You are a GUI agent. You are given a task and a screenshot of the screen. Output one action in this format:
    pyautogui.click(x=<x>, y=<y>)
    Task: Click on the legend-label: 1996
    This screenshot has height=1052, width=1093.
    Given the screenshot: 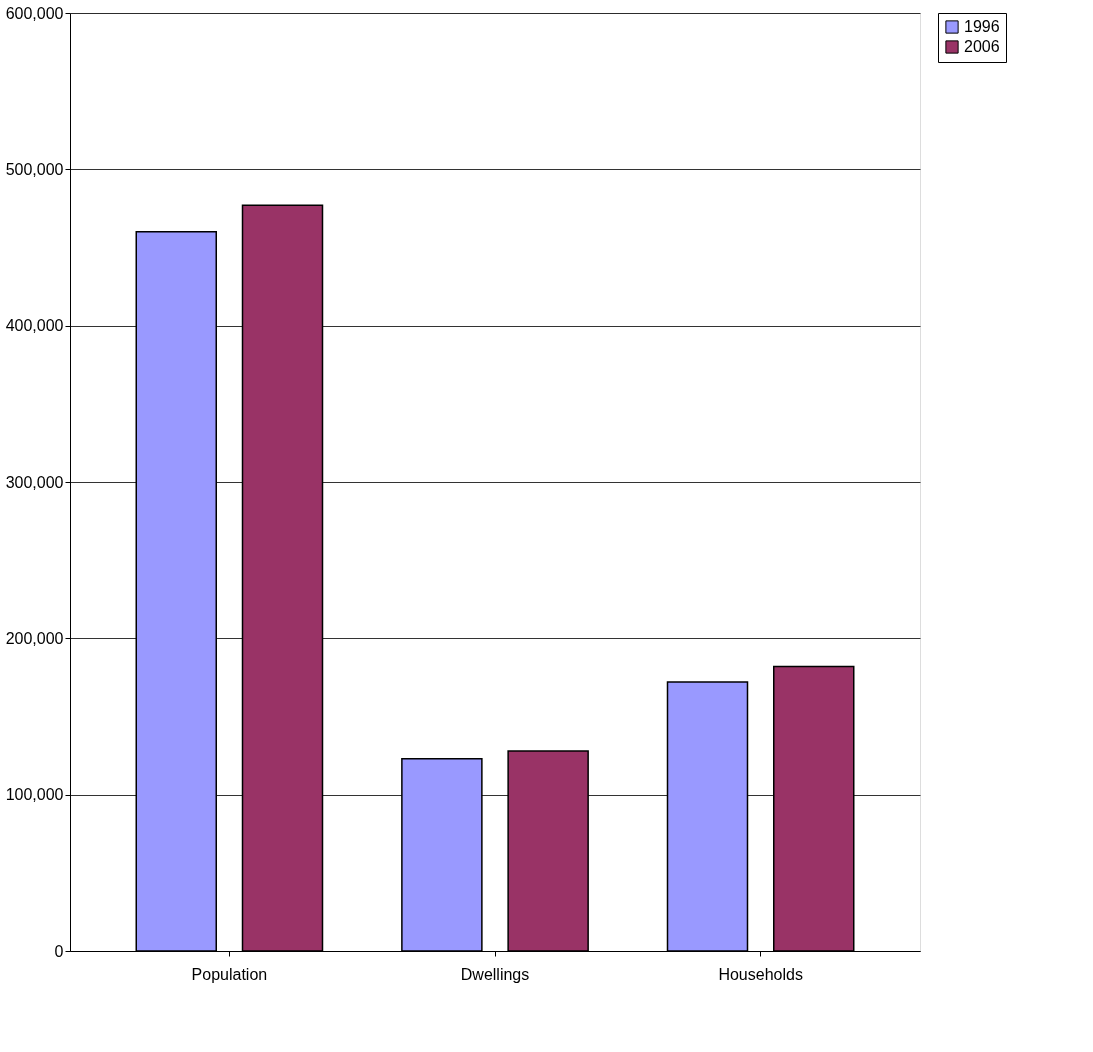 What is the action you would take?
    pyautogui.click(x=982, y=26)
    